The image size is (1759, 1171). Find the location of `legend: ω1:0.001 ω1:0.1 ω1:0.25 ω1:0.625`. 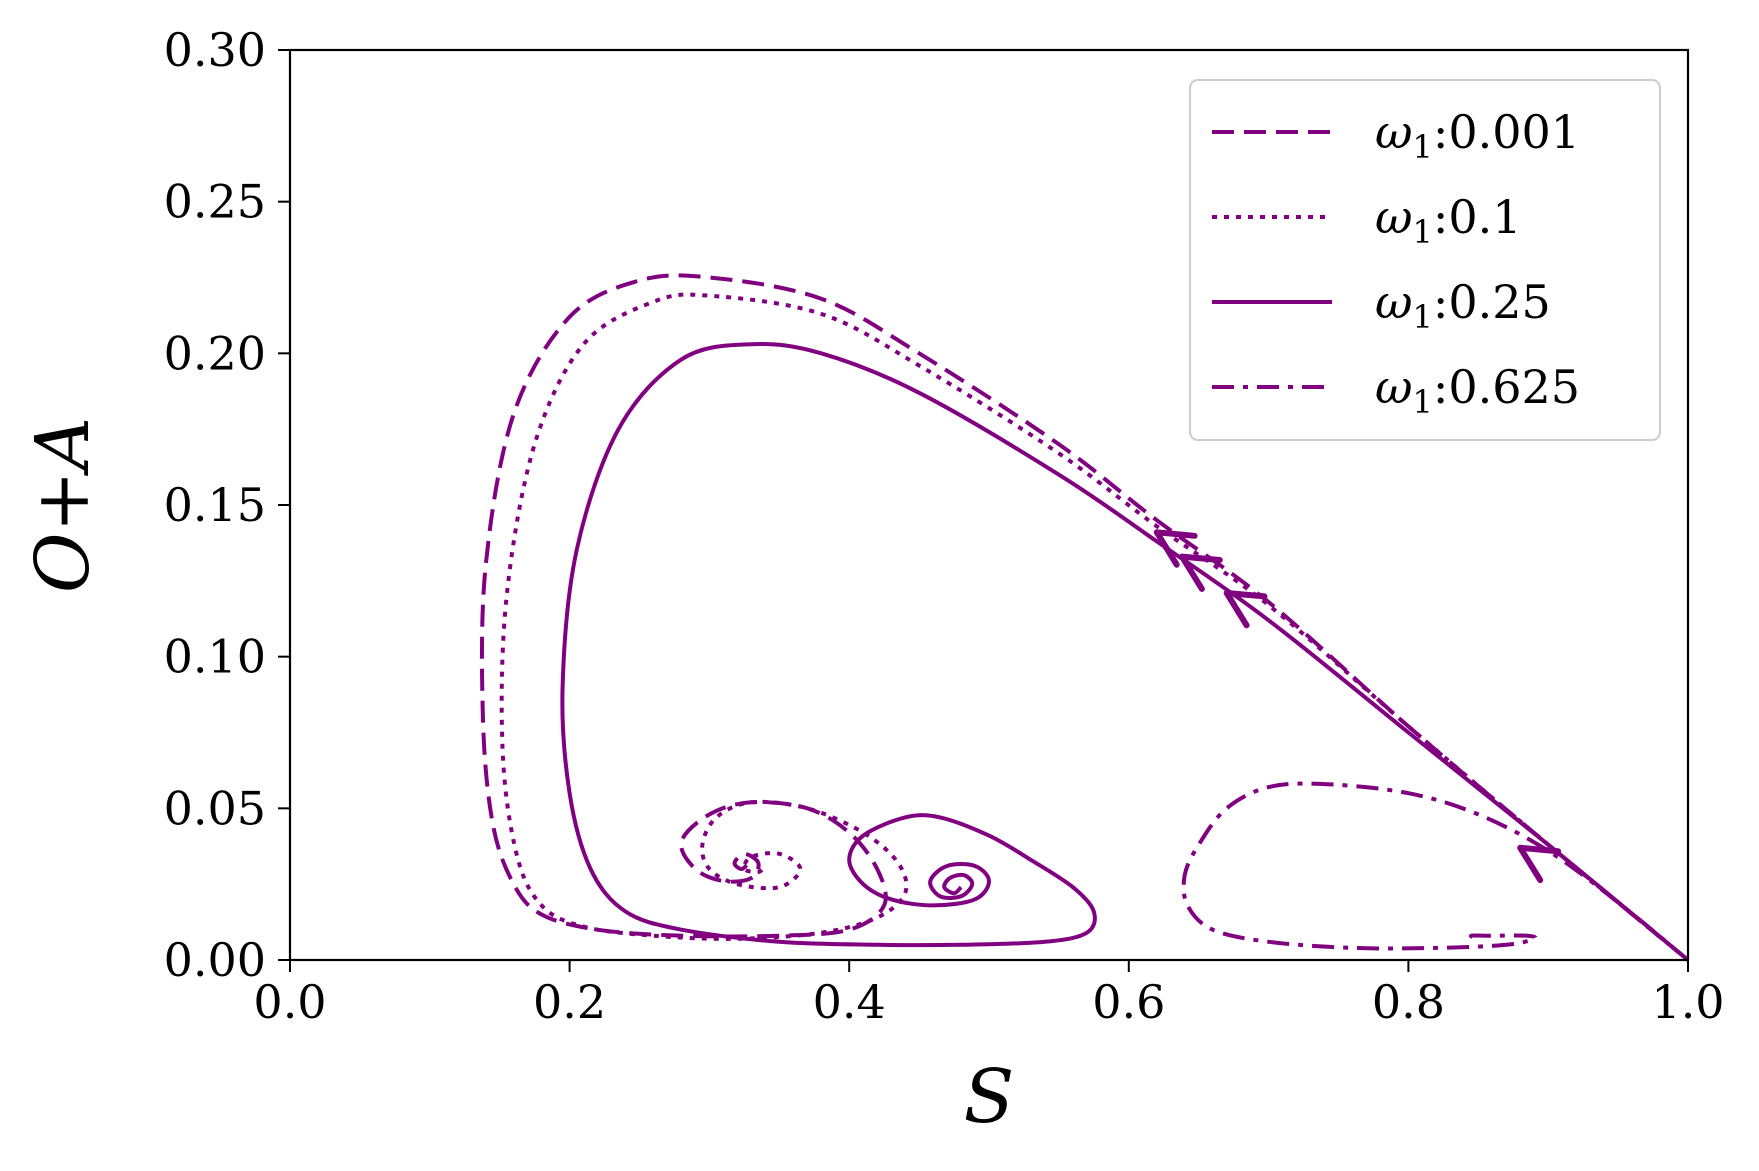

legend: ω1:0.001 ω1:0.1 ω1:0.25 ω1:0.625 is located at coordinates (1425, 260).